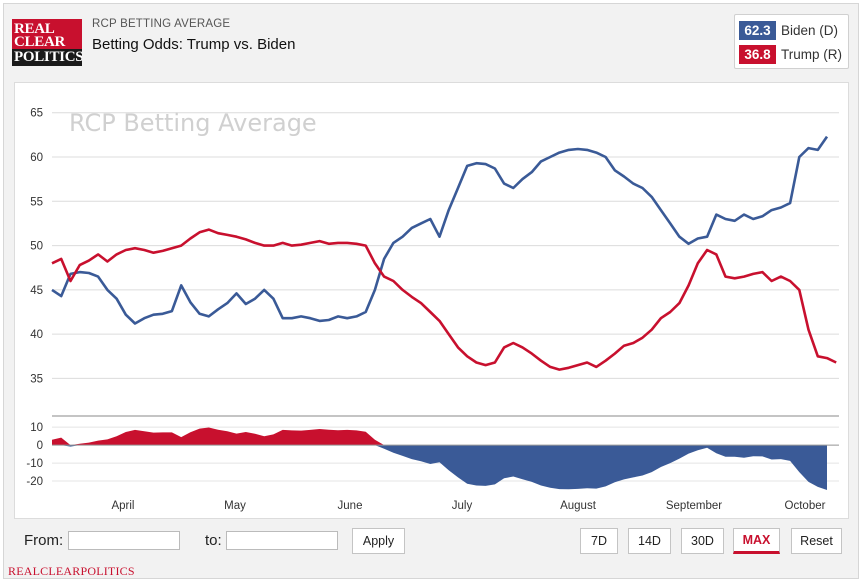 This screenshot has width=862, height=582. I want to click on legend-value-biden: 62.3, so click(757, 30).